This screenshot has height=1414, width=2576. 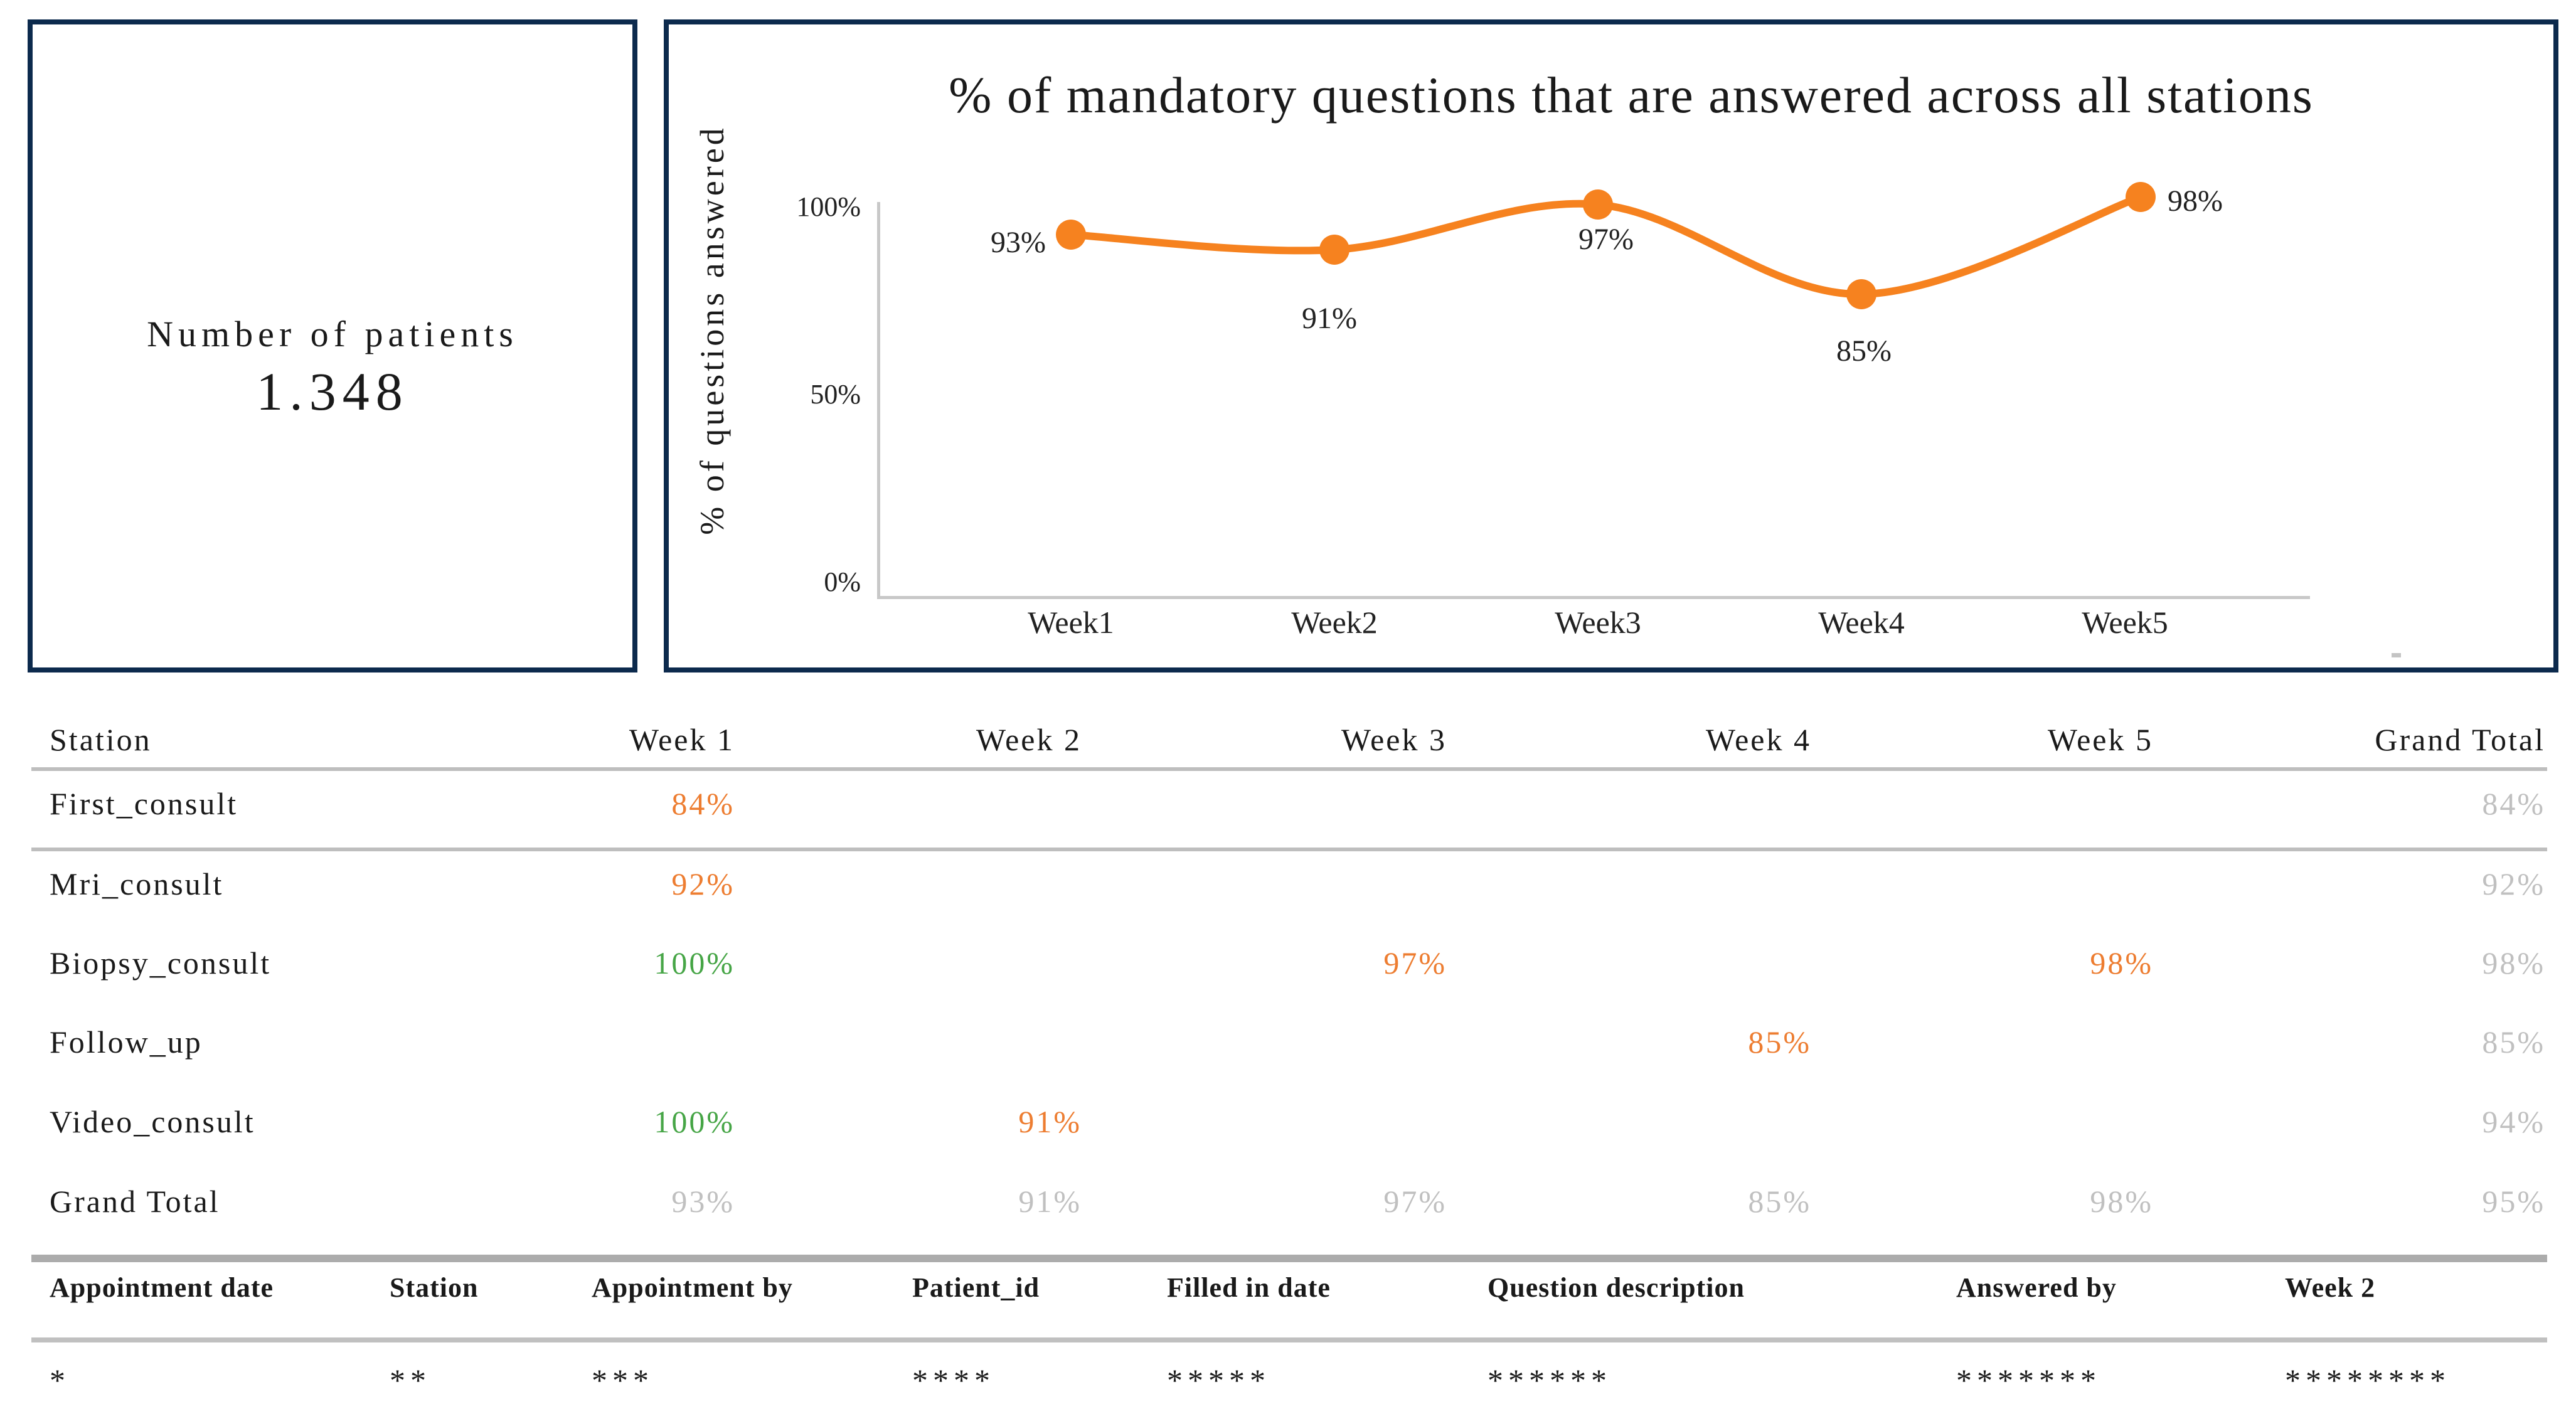 What do you see at coordinates (411, 1380) in the screenshot?
I see `detail-cell-value: **` at bounding box center [411, 1380].